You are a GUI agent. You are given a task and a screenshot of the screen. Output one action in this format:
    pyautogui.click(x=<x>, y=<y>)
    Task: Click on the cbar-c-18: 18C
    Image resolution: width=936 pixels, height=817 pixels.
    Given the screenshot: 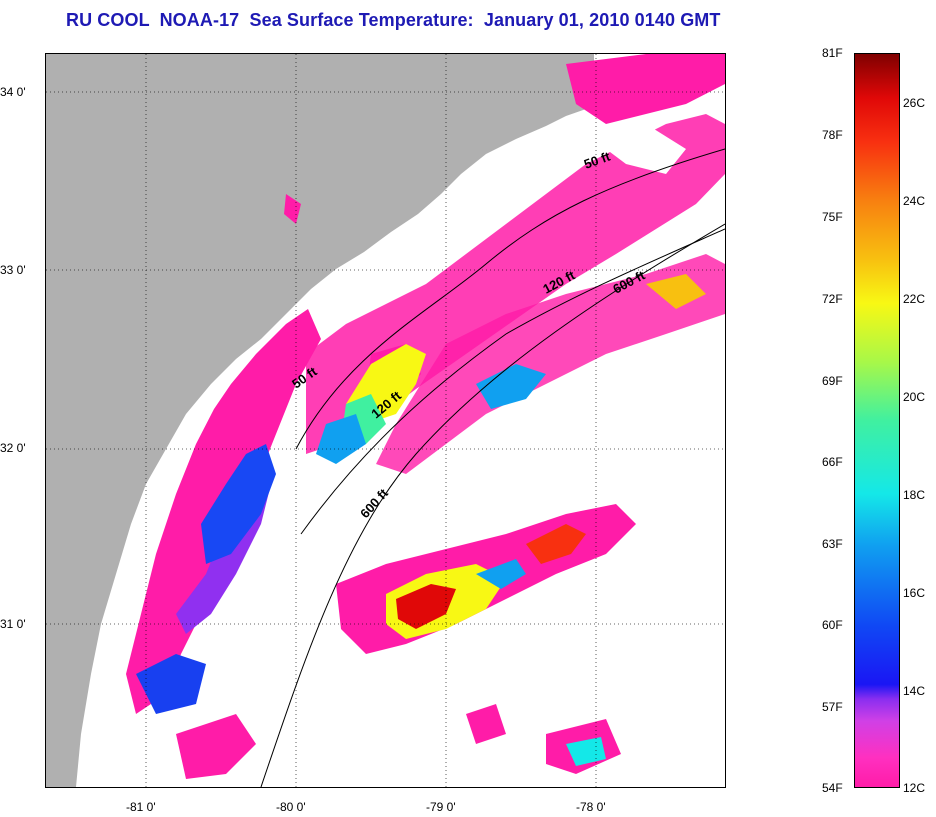 What is the action you would take?
    pyautogui.click(x=914, y=495)
    